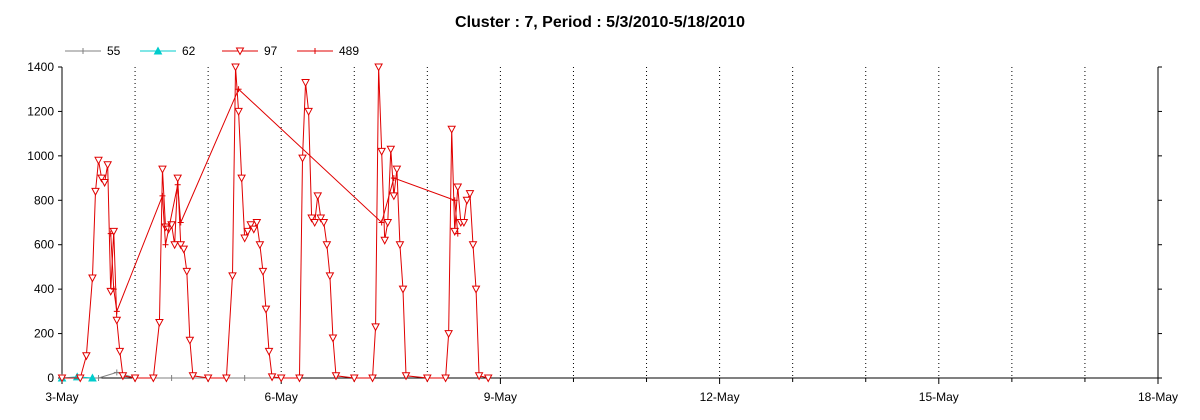 The height and width of the screenshot is (420, 1200). Describe the element at coordinates (44, 245) in the screenshot. I see `y-tick-label: 600` at that location.